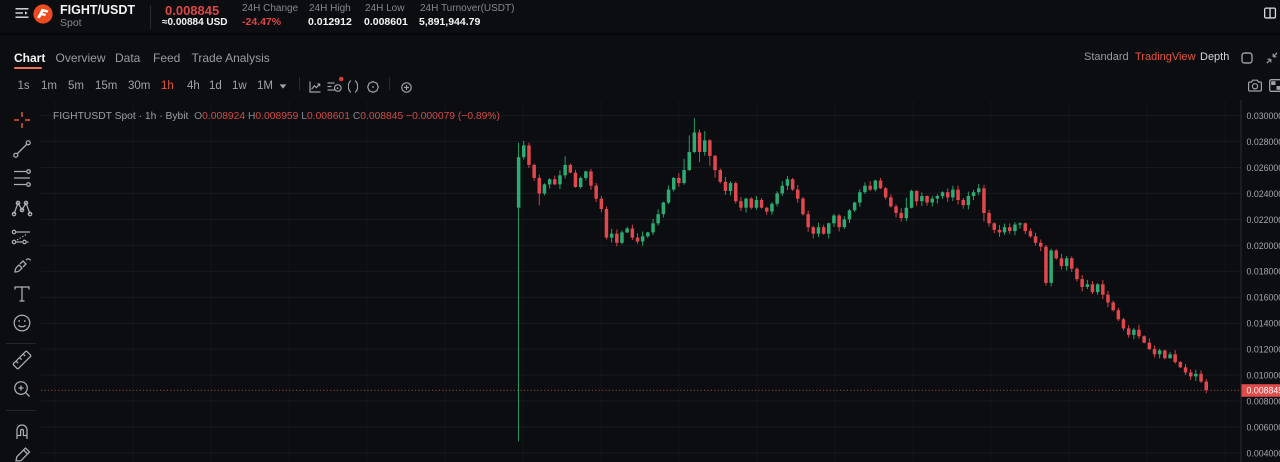 The height and width of the screenshot is (462, 1280). I want to click on svg-text: 0.006000, so click(1263, 427).